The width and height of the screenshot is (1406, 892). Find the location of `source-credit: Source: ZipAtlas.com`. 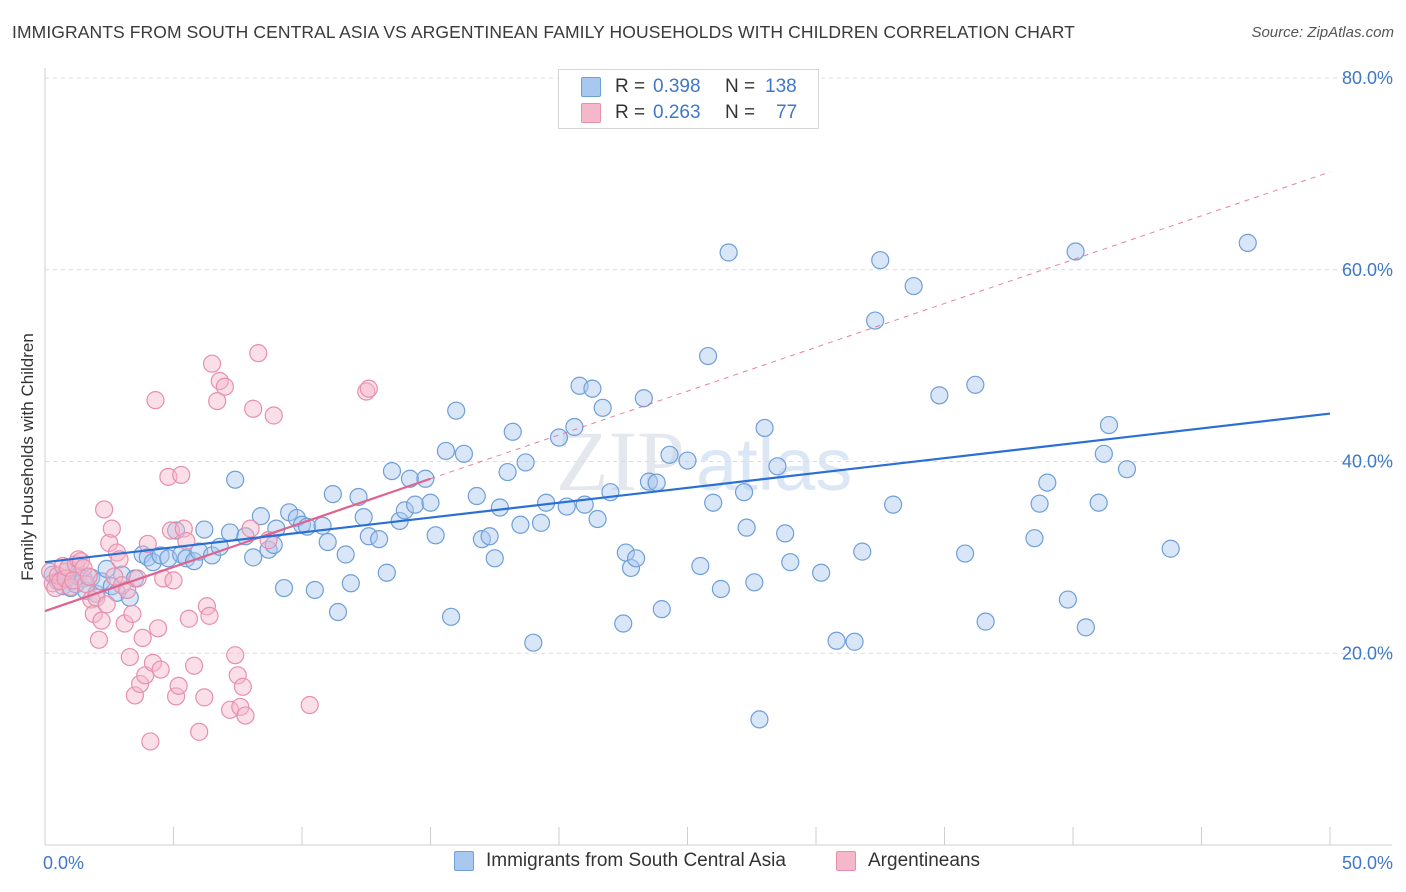

source-credit: Source: ZipAtlas.com is located at coordinates (1322, 32).